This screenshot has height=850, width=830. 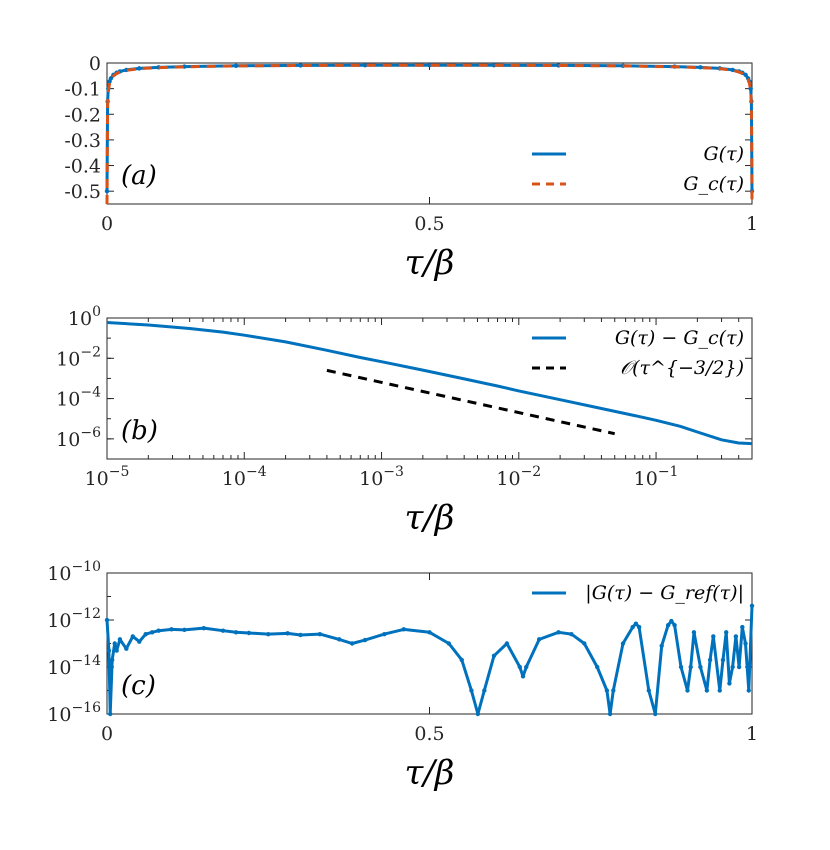 What do you see at coordinates (139, 176) in the screenshot?
I see `panel-label: (a)` at bounding box center [139, 176].